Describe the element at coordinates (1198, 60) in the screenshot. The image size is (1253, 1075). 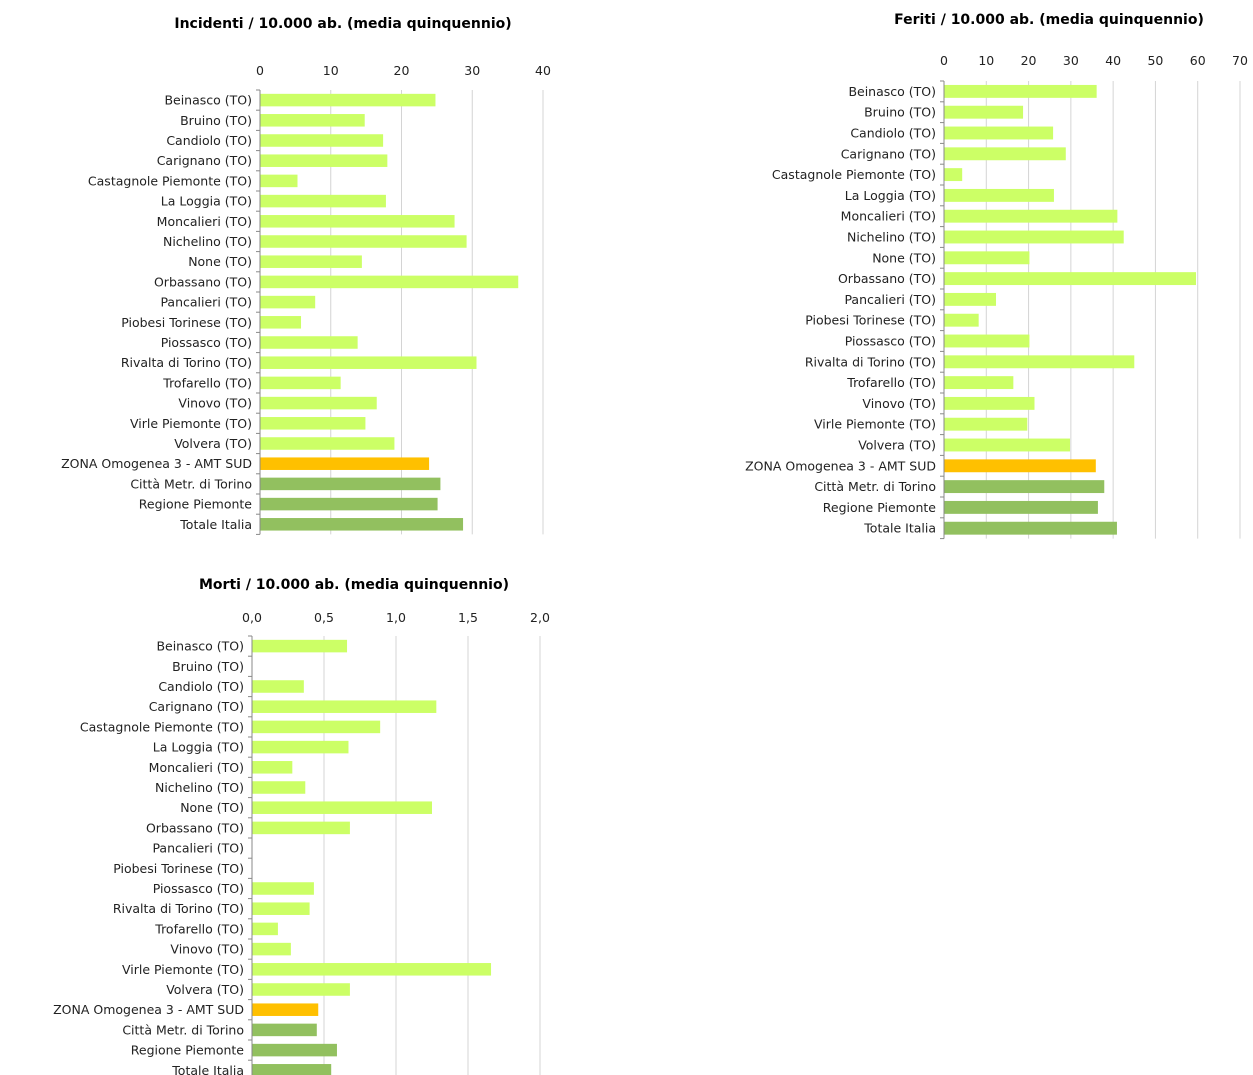
I see `tick-label: 60` at that location.